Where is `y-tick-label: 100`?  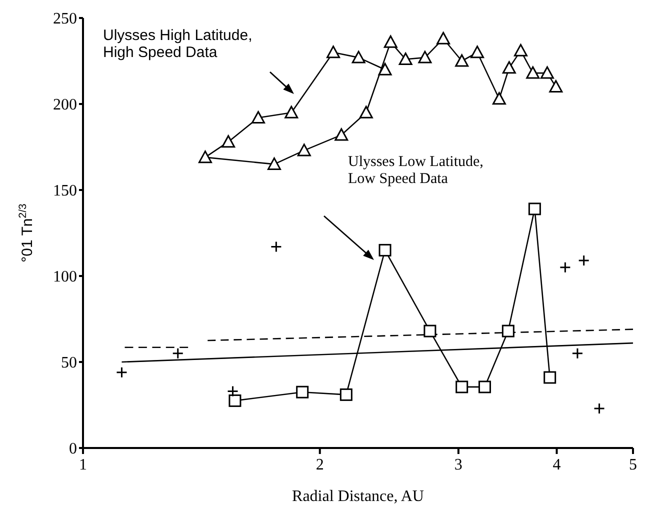 y-tick-label: 100 is located at coordinates (65, 277).